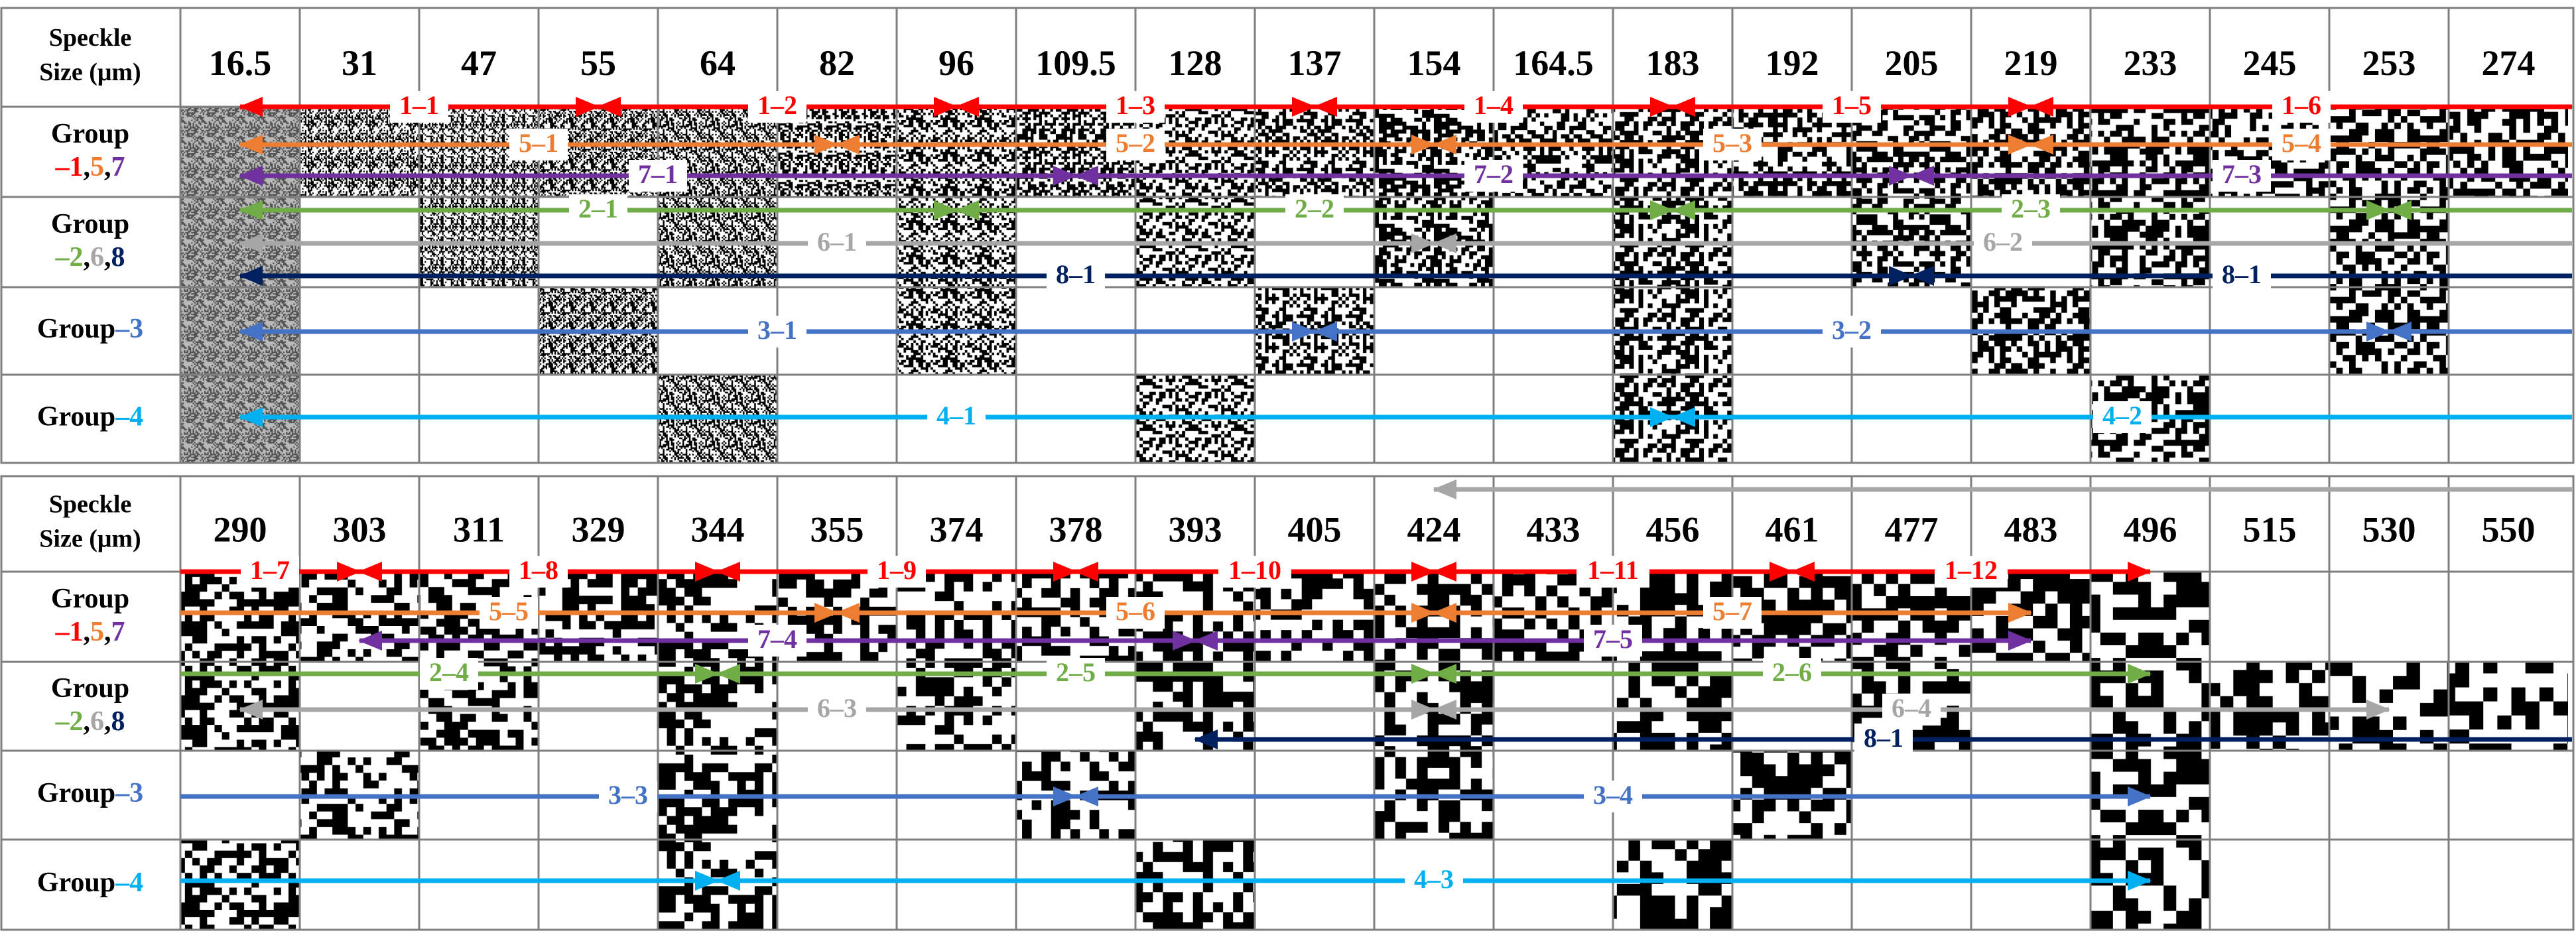 The width and height of the screenshot is (2576, 949). What do you see at coordinates (2302, 105) in the screenshot?
I see `arrow-label: 1–6` at bounding box center [2302, 105].